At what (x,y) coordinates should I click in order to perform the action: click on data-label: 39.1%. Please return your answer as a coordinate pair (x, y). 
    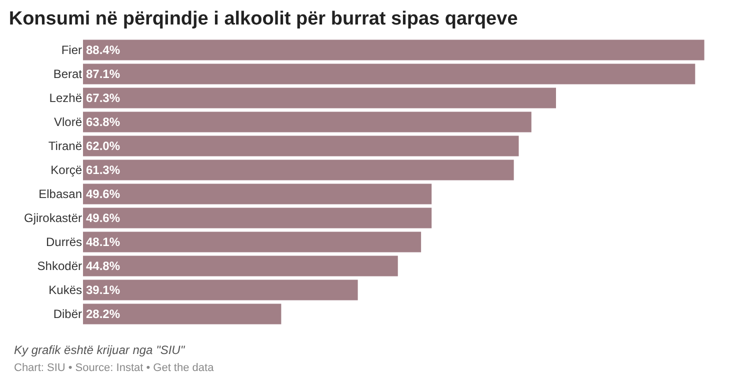
    Looking at the image, I should click on (103, 290).